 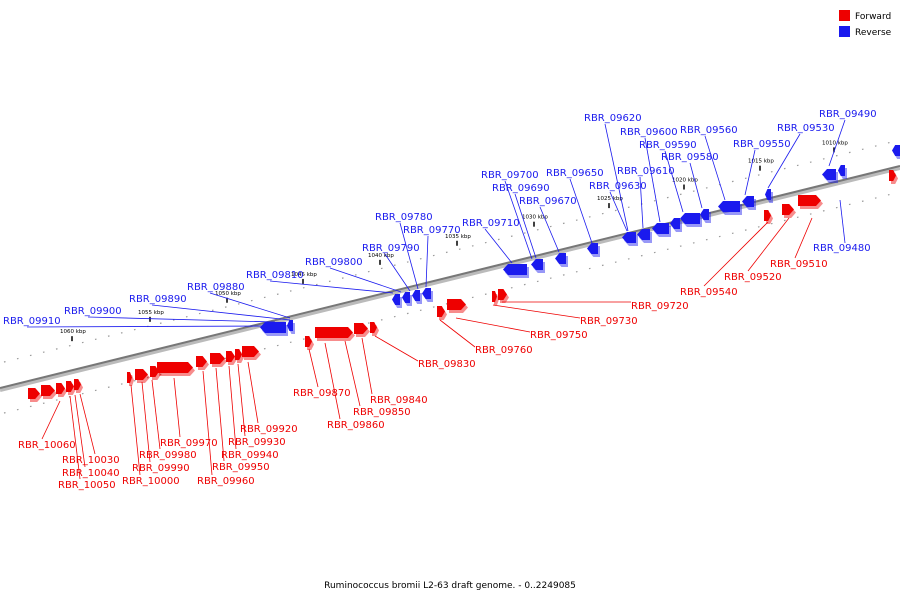 I want to click on gene-label: RBR_09650, so click(x=575, y=173).